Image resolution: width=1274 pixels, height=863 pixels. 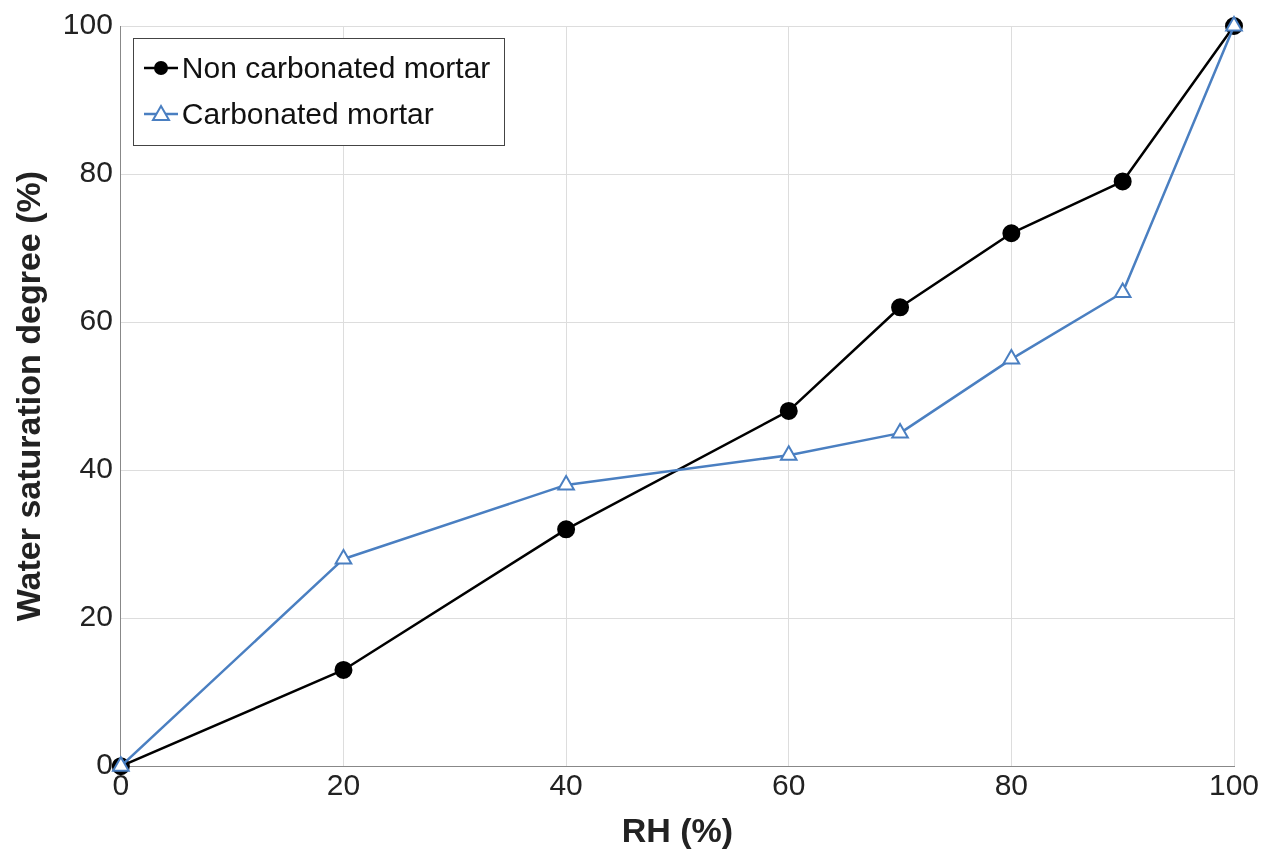 I want to click on y-tick-label: 80, so click(x=96, y=172).